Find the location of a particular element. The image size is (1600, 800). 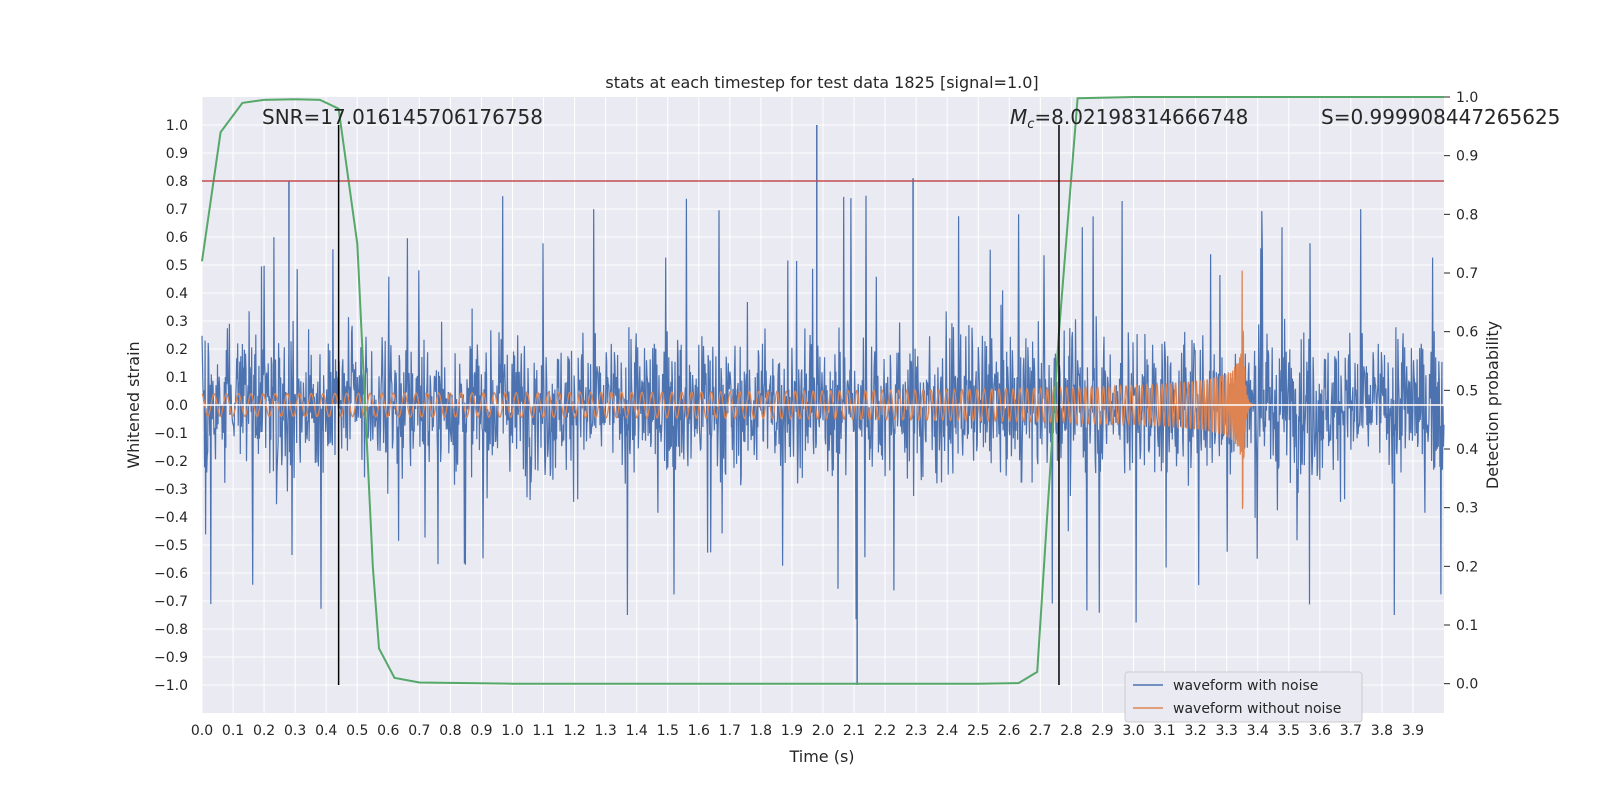

x-tick-label: 0.6 is located at coordinates (388, 731).